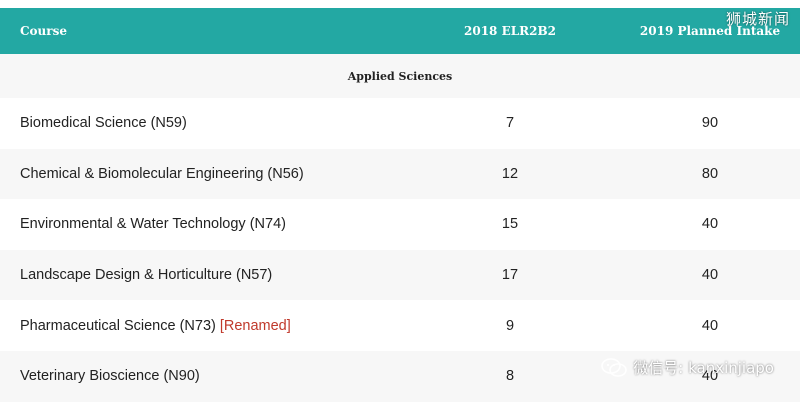  Describe the element at coordinates (200, 123) in the screenshot. I see `course-cell: Biomedical Science (N59)` at that location.